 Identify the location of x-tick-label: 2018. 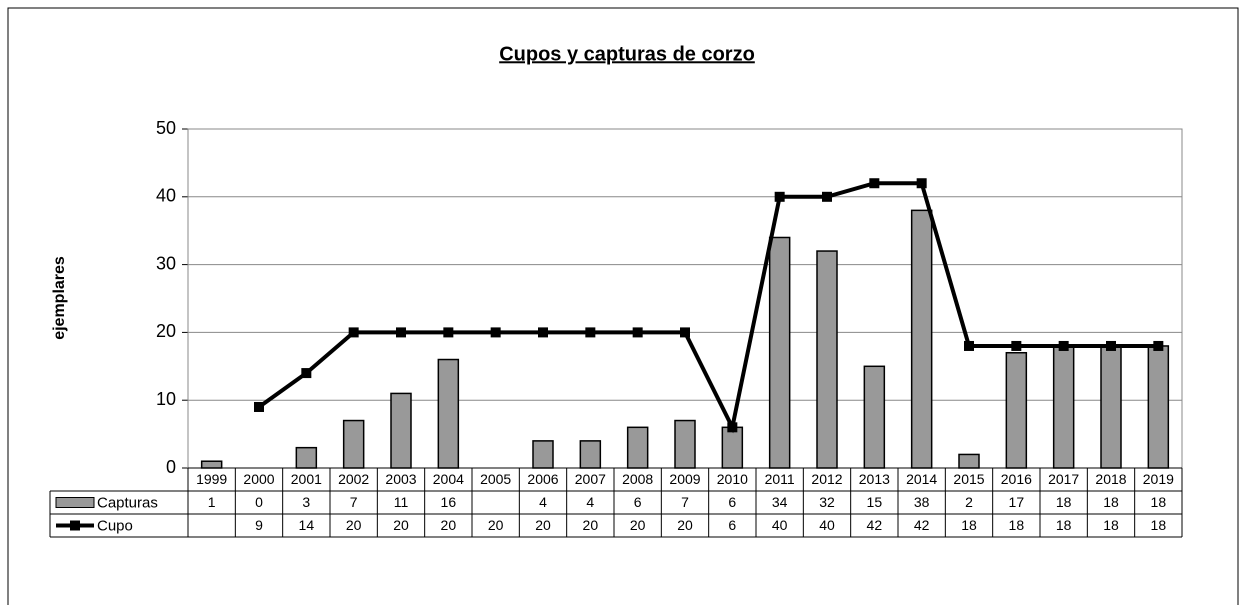
(1110, 479).